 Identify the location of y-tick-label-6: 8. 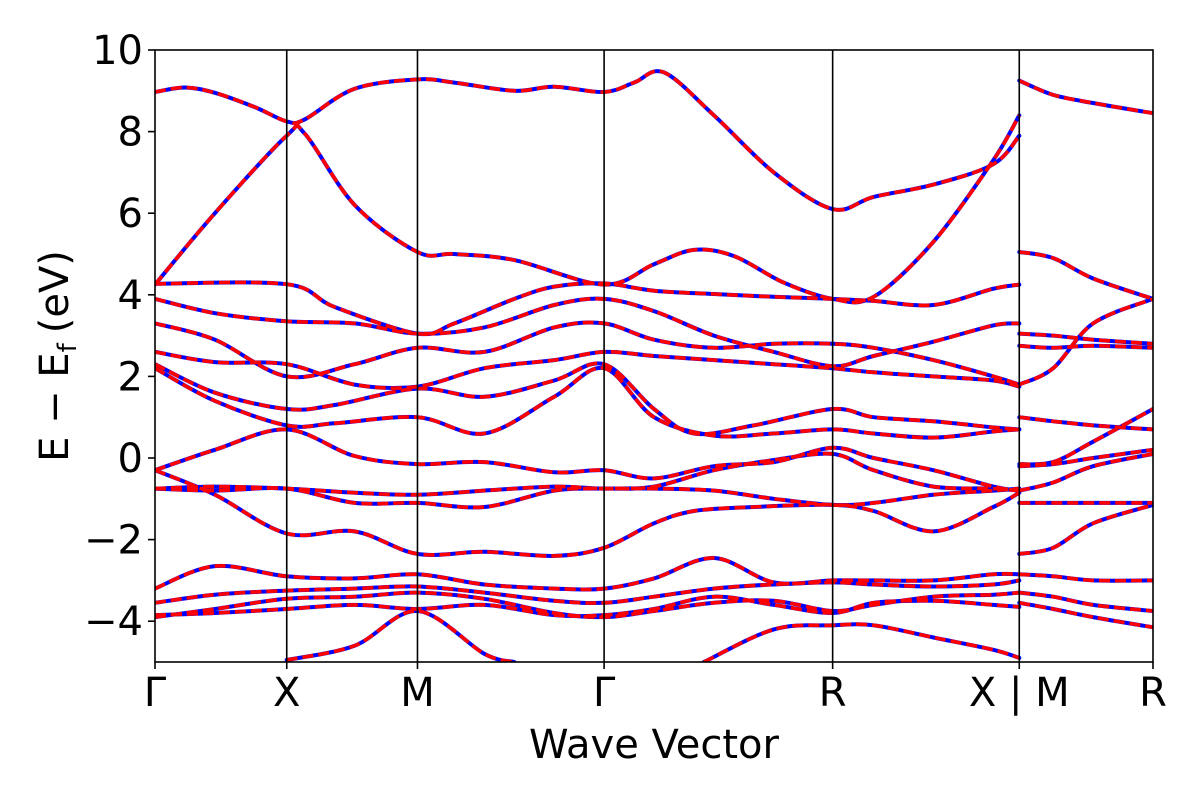
(130, 133).